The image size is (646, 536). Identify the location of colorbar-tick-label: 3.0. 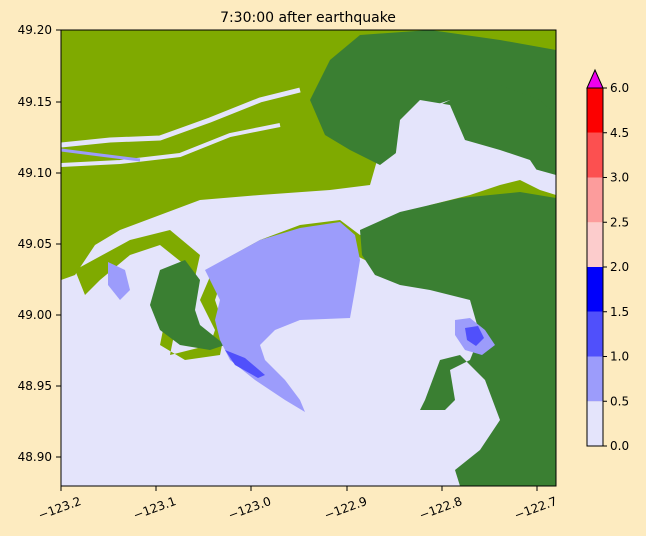
(619, 178).